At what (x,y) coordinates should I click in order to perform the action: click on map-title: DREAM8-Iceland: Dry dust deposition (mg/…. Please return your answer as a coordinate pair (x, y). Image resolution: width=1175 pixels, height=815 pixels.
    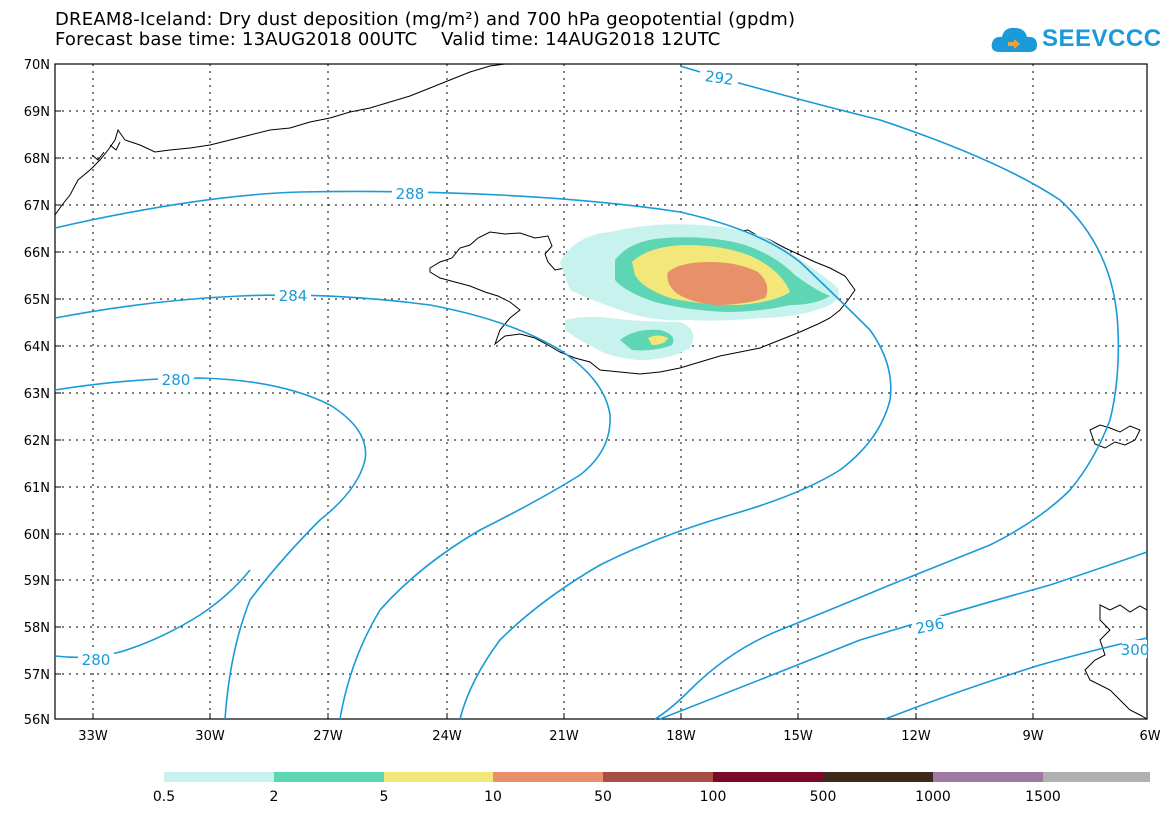
    Looking at the image, I should click on (425, 19).